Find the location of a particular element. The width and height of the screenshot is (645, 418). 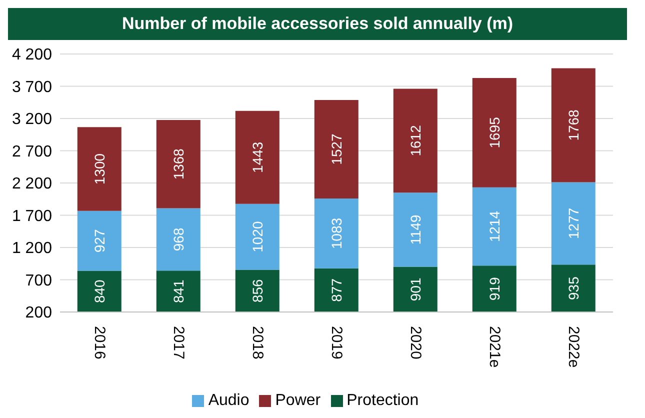

data-label: 927 is located at coordinates (99, 240).